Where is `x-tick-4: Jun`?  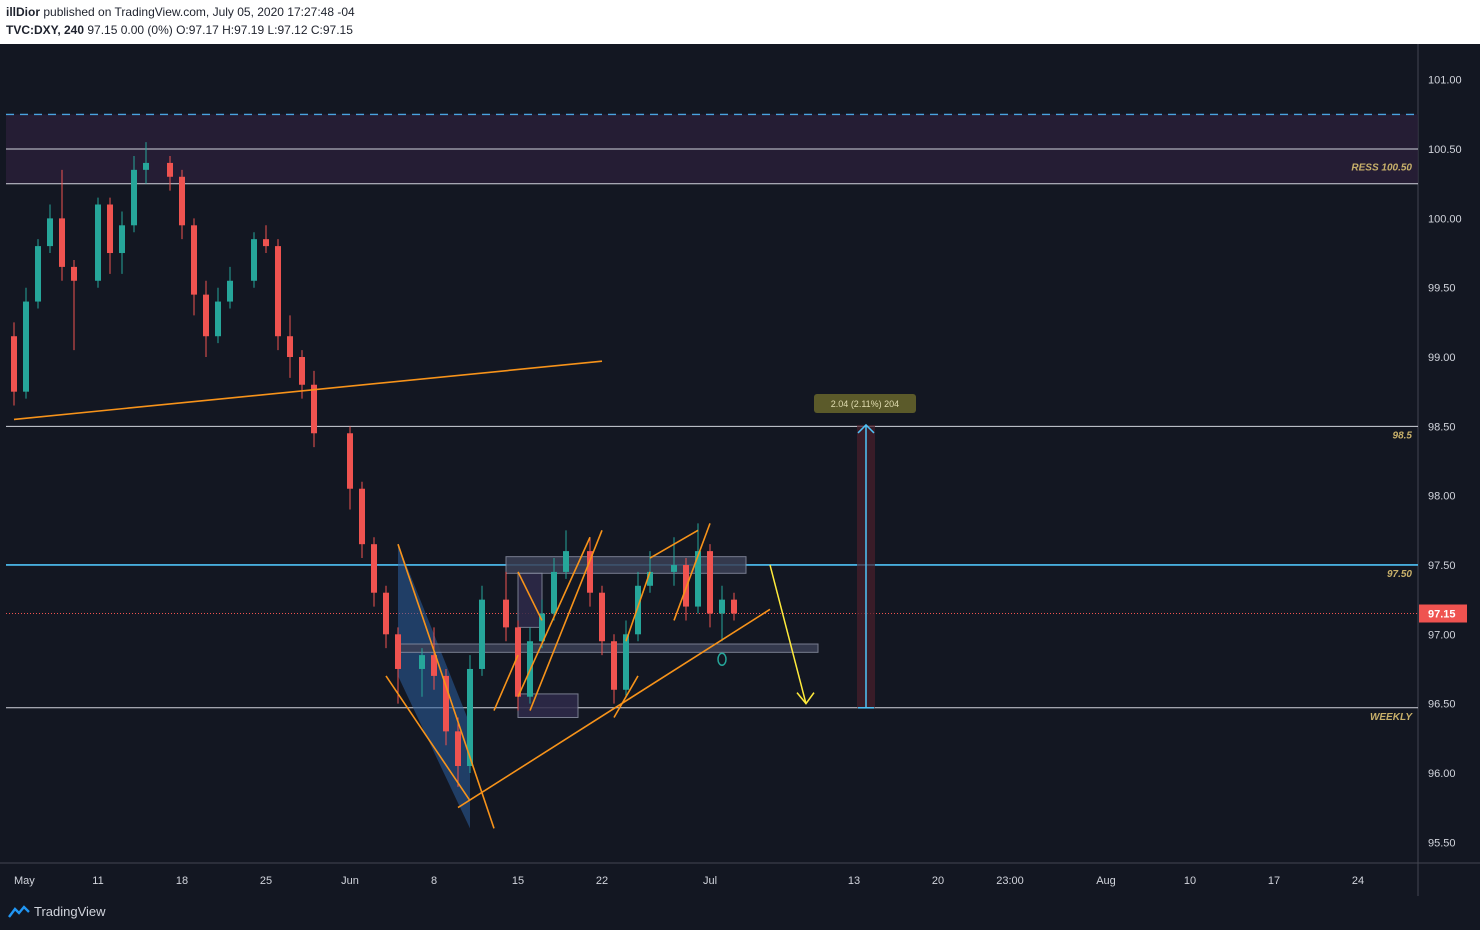
x-tick-4: Jun is located at coordinates (350, 881).